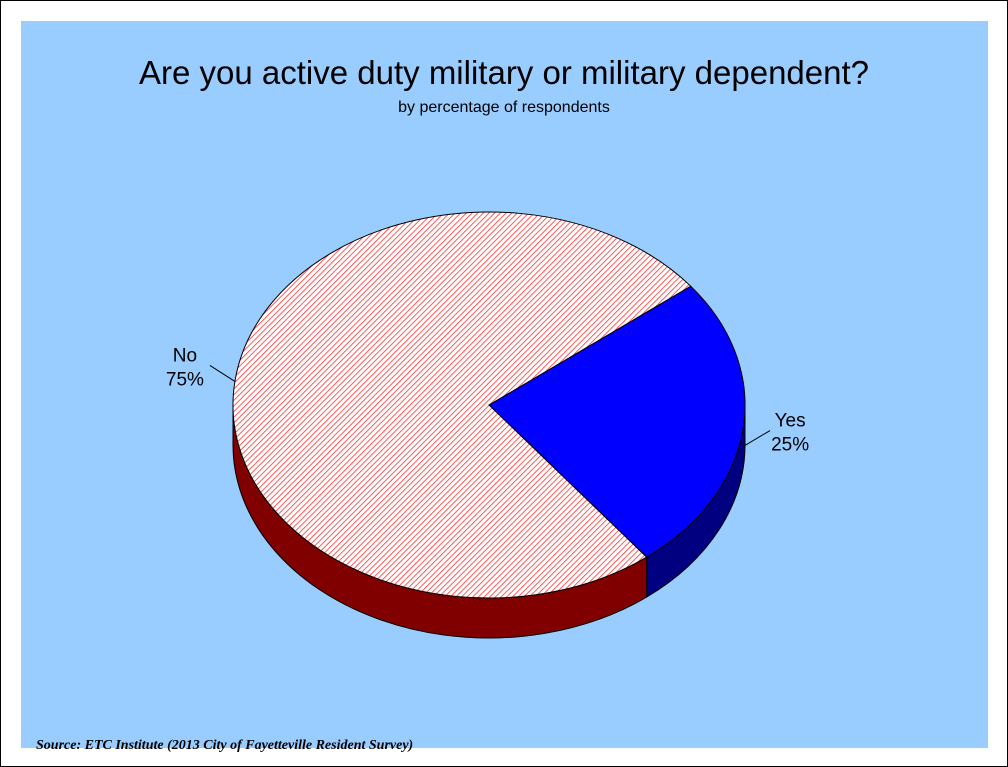 This screenshot has height=767, width=1008. Describe the element at coordinates (222, 373) in the screenshot. I see `leader-line-no` at that location.